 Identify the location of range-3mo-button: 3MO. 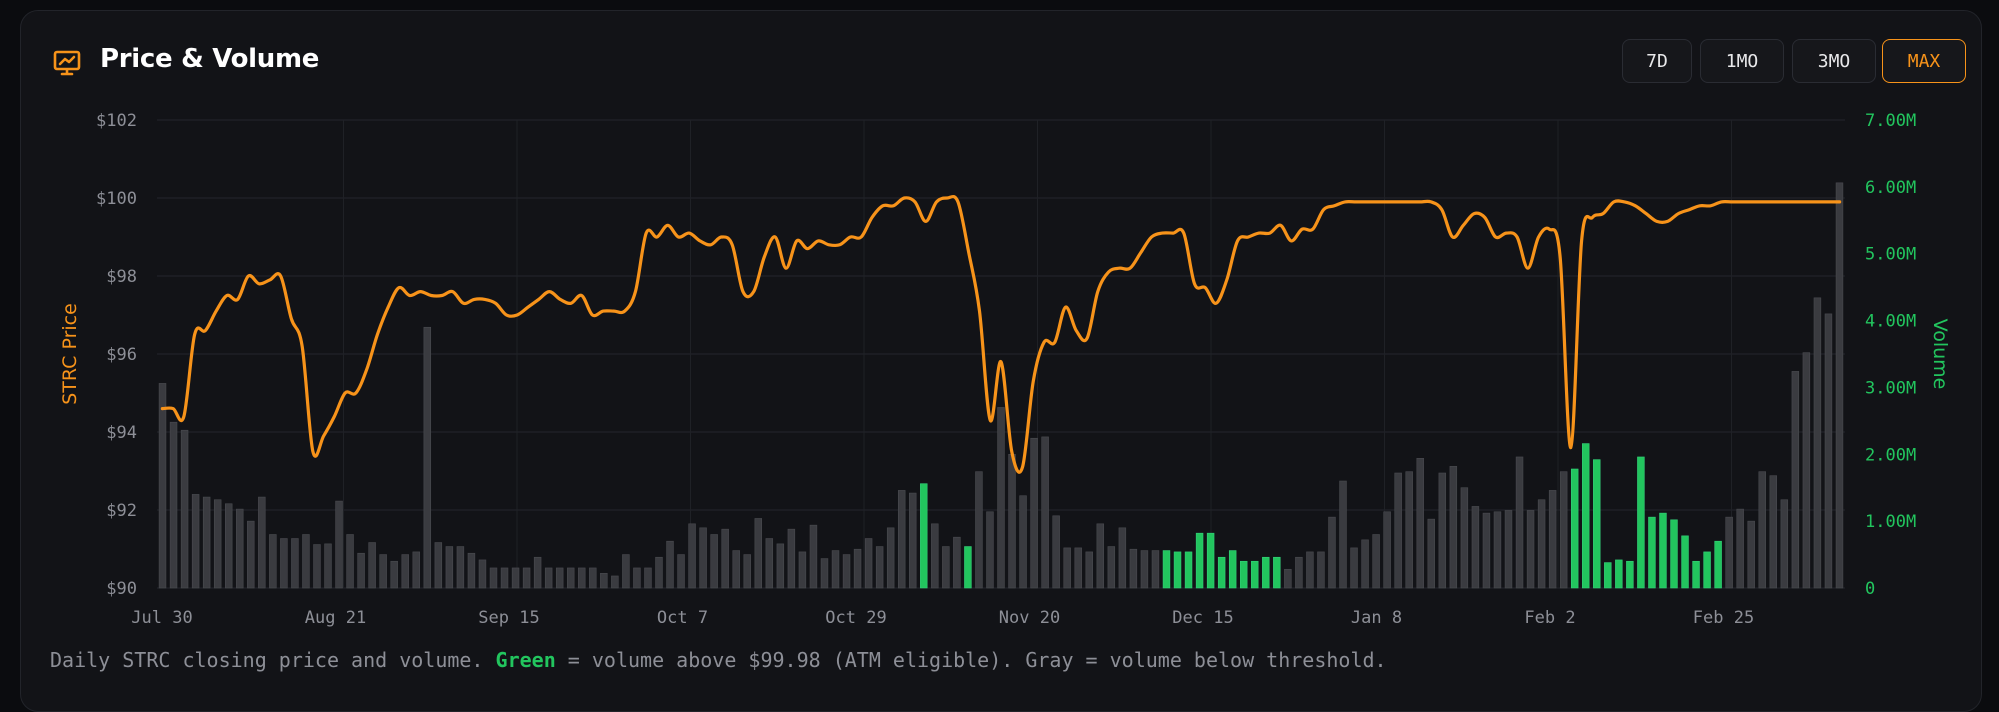
(1834, 61).